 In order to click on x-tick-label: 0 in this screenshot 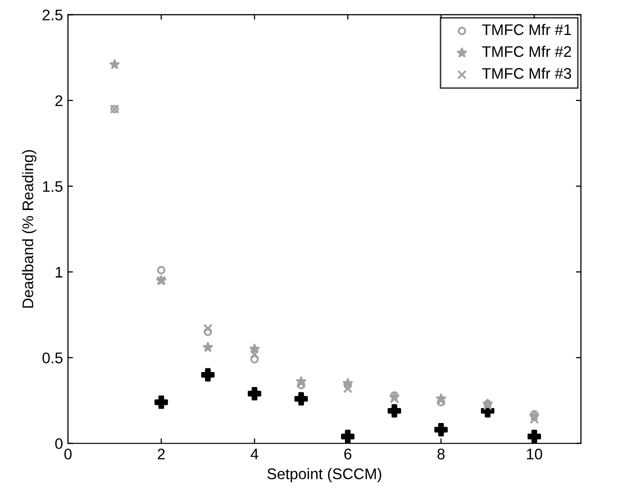, I will do `click(68, 454)`.